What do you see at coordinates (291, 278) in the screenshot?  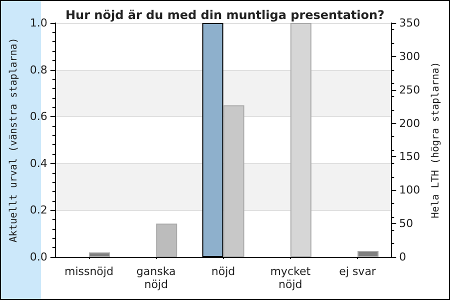 I see `x-tick-label: mycket nöjd` at bounding box center [291, 278].